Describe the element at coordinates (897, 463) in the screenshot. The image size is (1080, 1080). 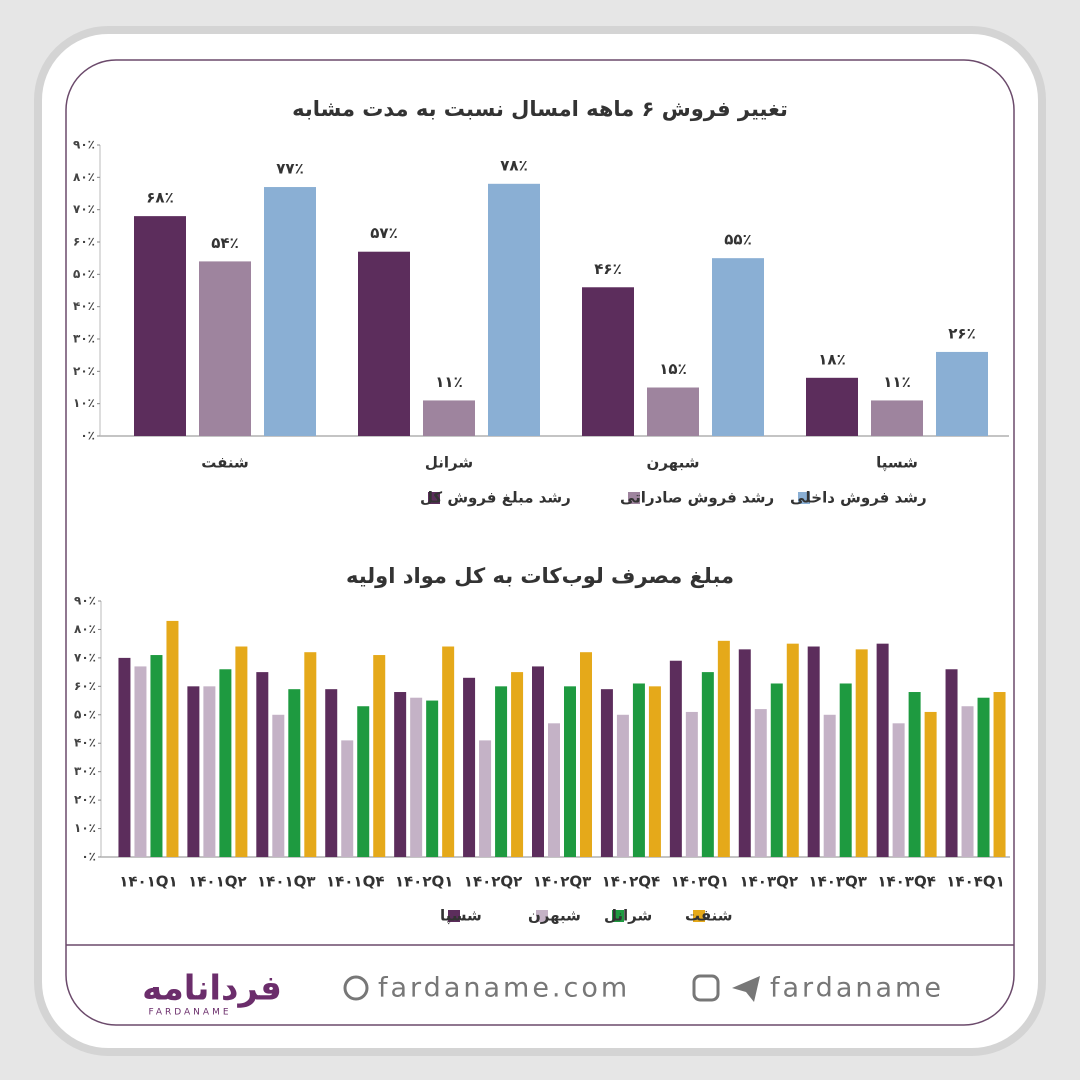
I see `x-tick-label: شسپا` at that location.